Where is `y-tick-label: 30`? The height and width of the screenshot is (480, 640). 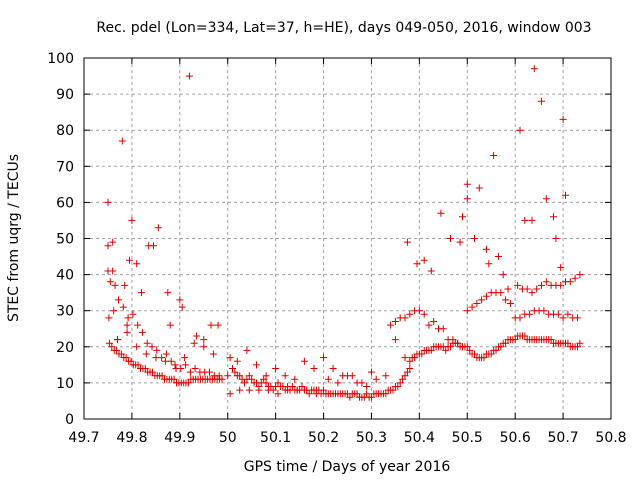 y-tick-label: 30 is located at coordinates (65, 312).